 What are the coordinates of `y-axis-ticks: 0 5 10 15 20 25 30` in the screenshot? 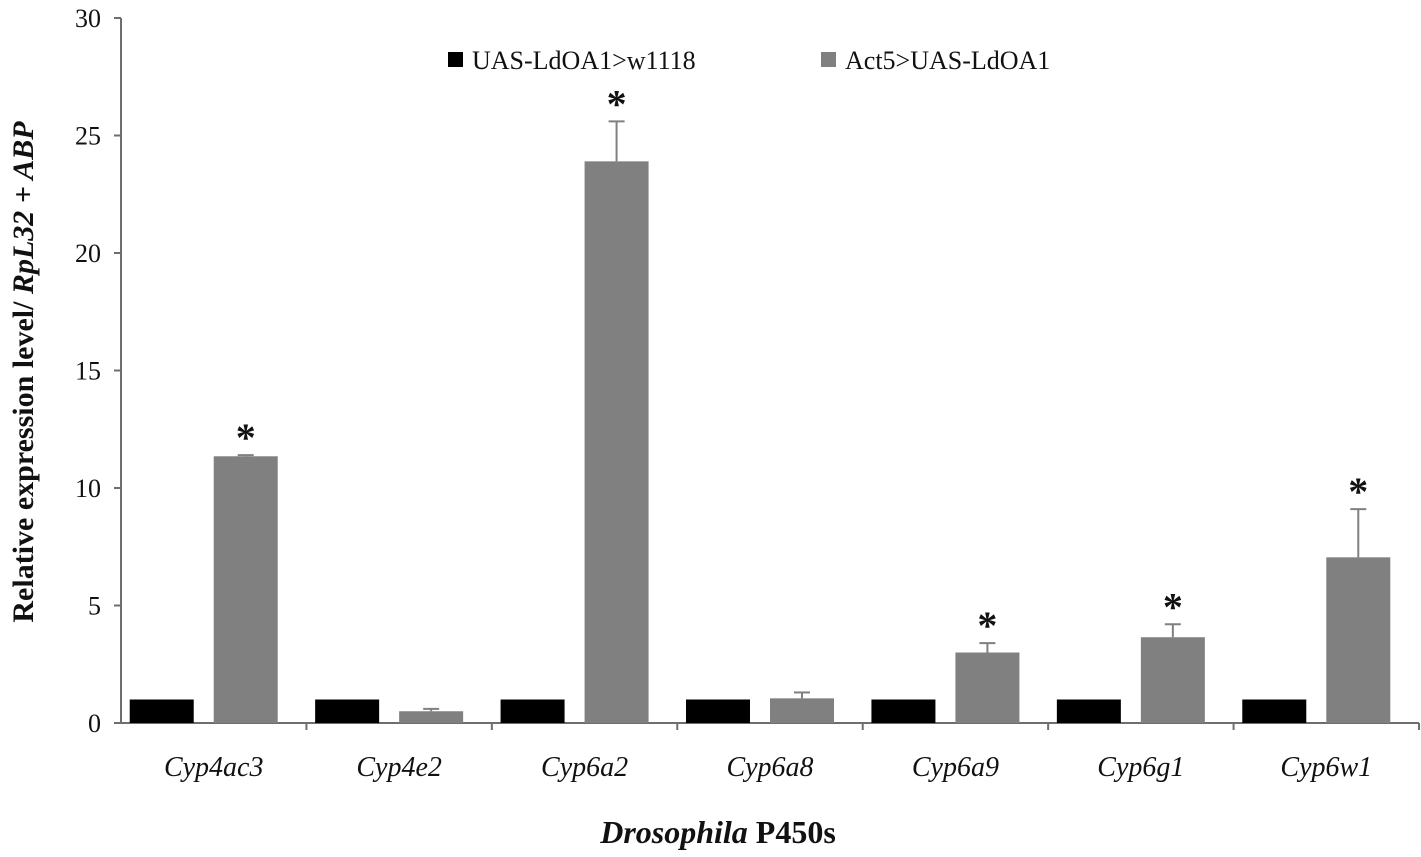 It's located at (98, 371).